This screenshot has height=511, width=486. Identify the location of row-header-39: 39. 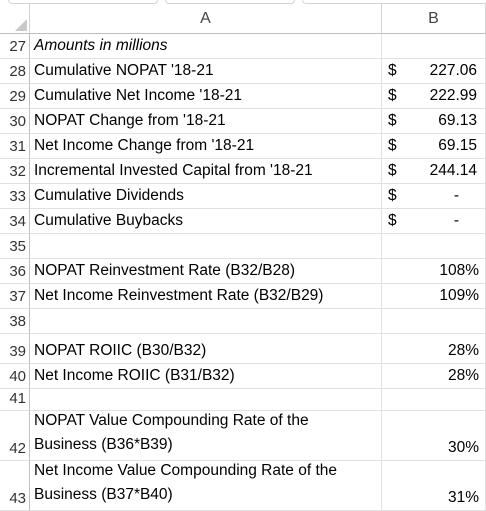
(15, 349).